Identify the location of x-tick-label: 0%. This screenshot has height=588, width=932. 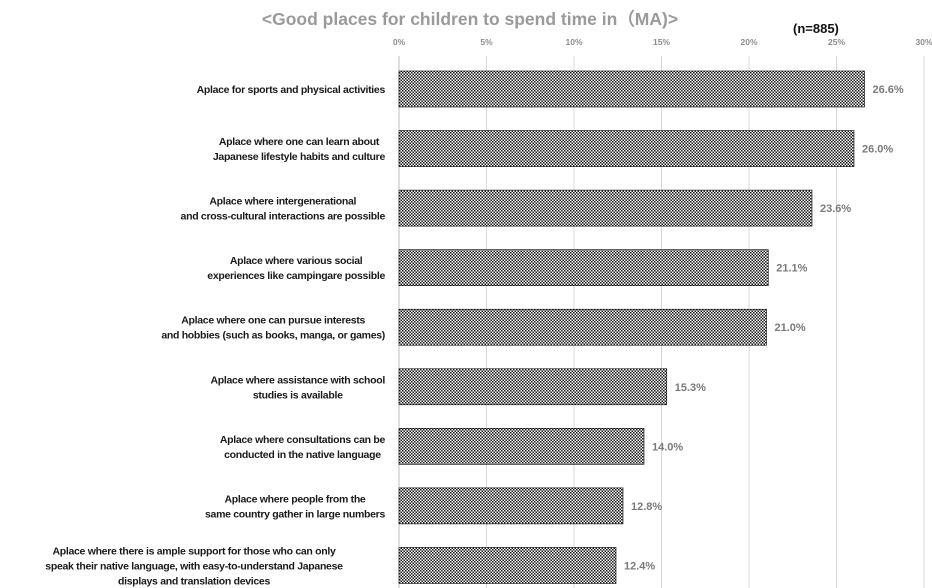
(399, 42).